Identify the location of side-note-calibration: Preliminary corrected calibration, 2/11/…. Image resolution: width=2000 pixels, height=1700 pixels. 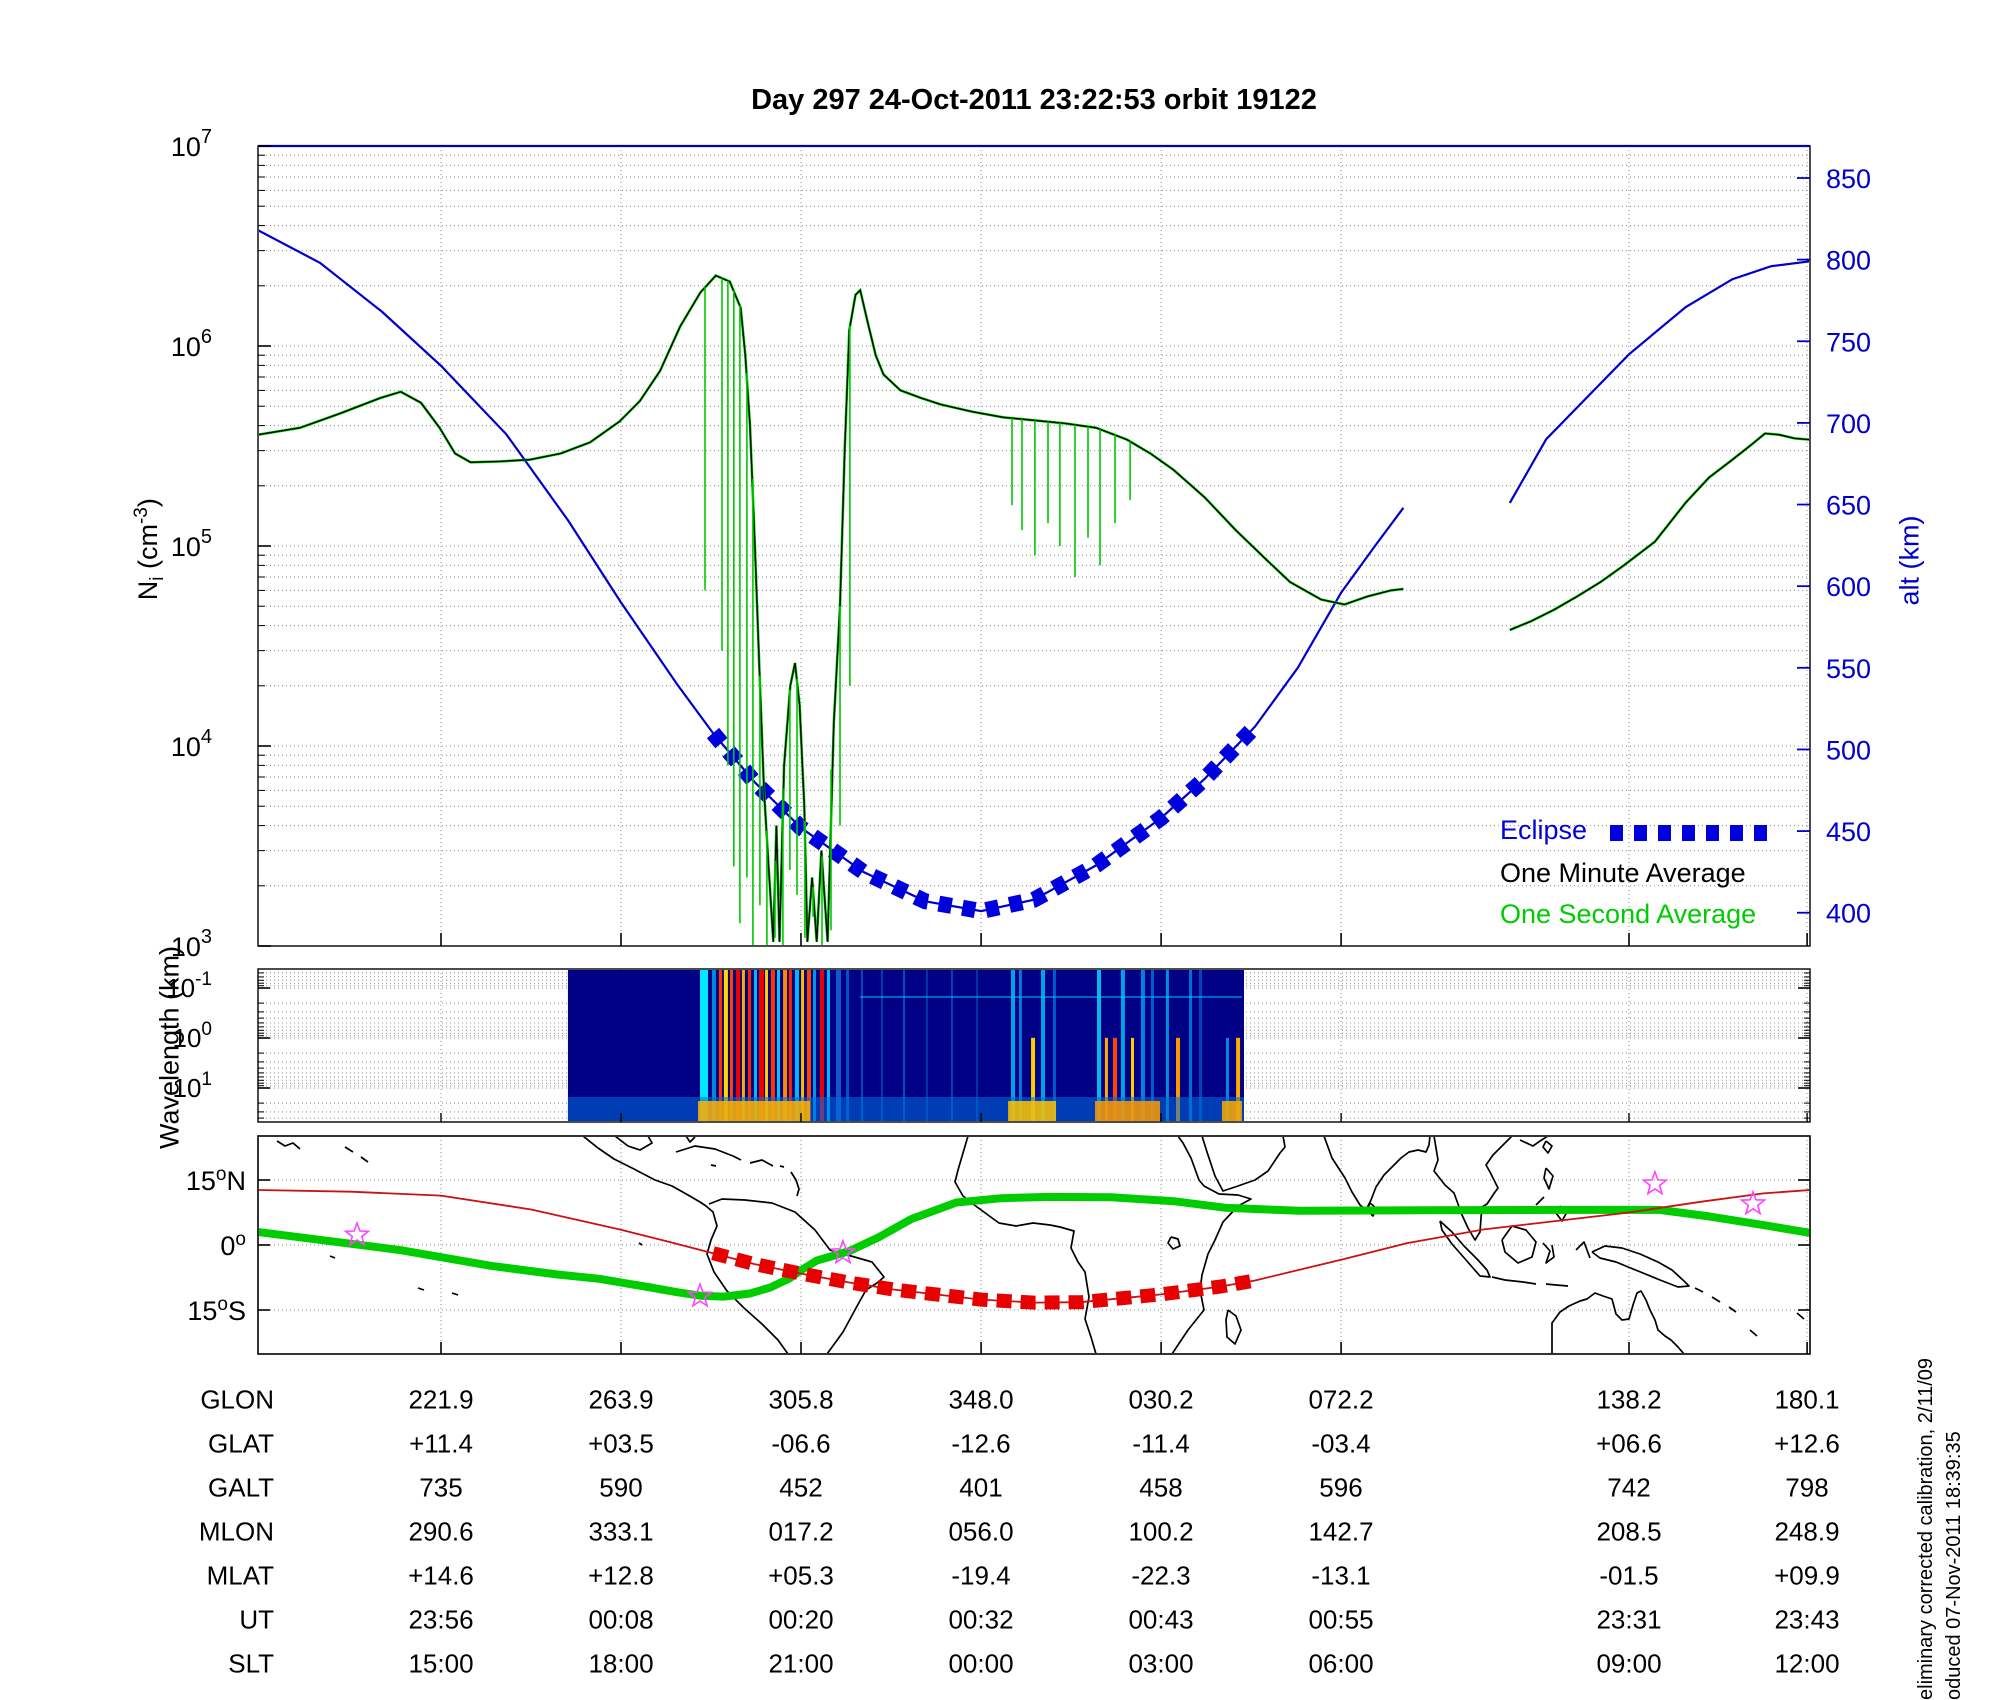
(1926, 1528).